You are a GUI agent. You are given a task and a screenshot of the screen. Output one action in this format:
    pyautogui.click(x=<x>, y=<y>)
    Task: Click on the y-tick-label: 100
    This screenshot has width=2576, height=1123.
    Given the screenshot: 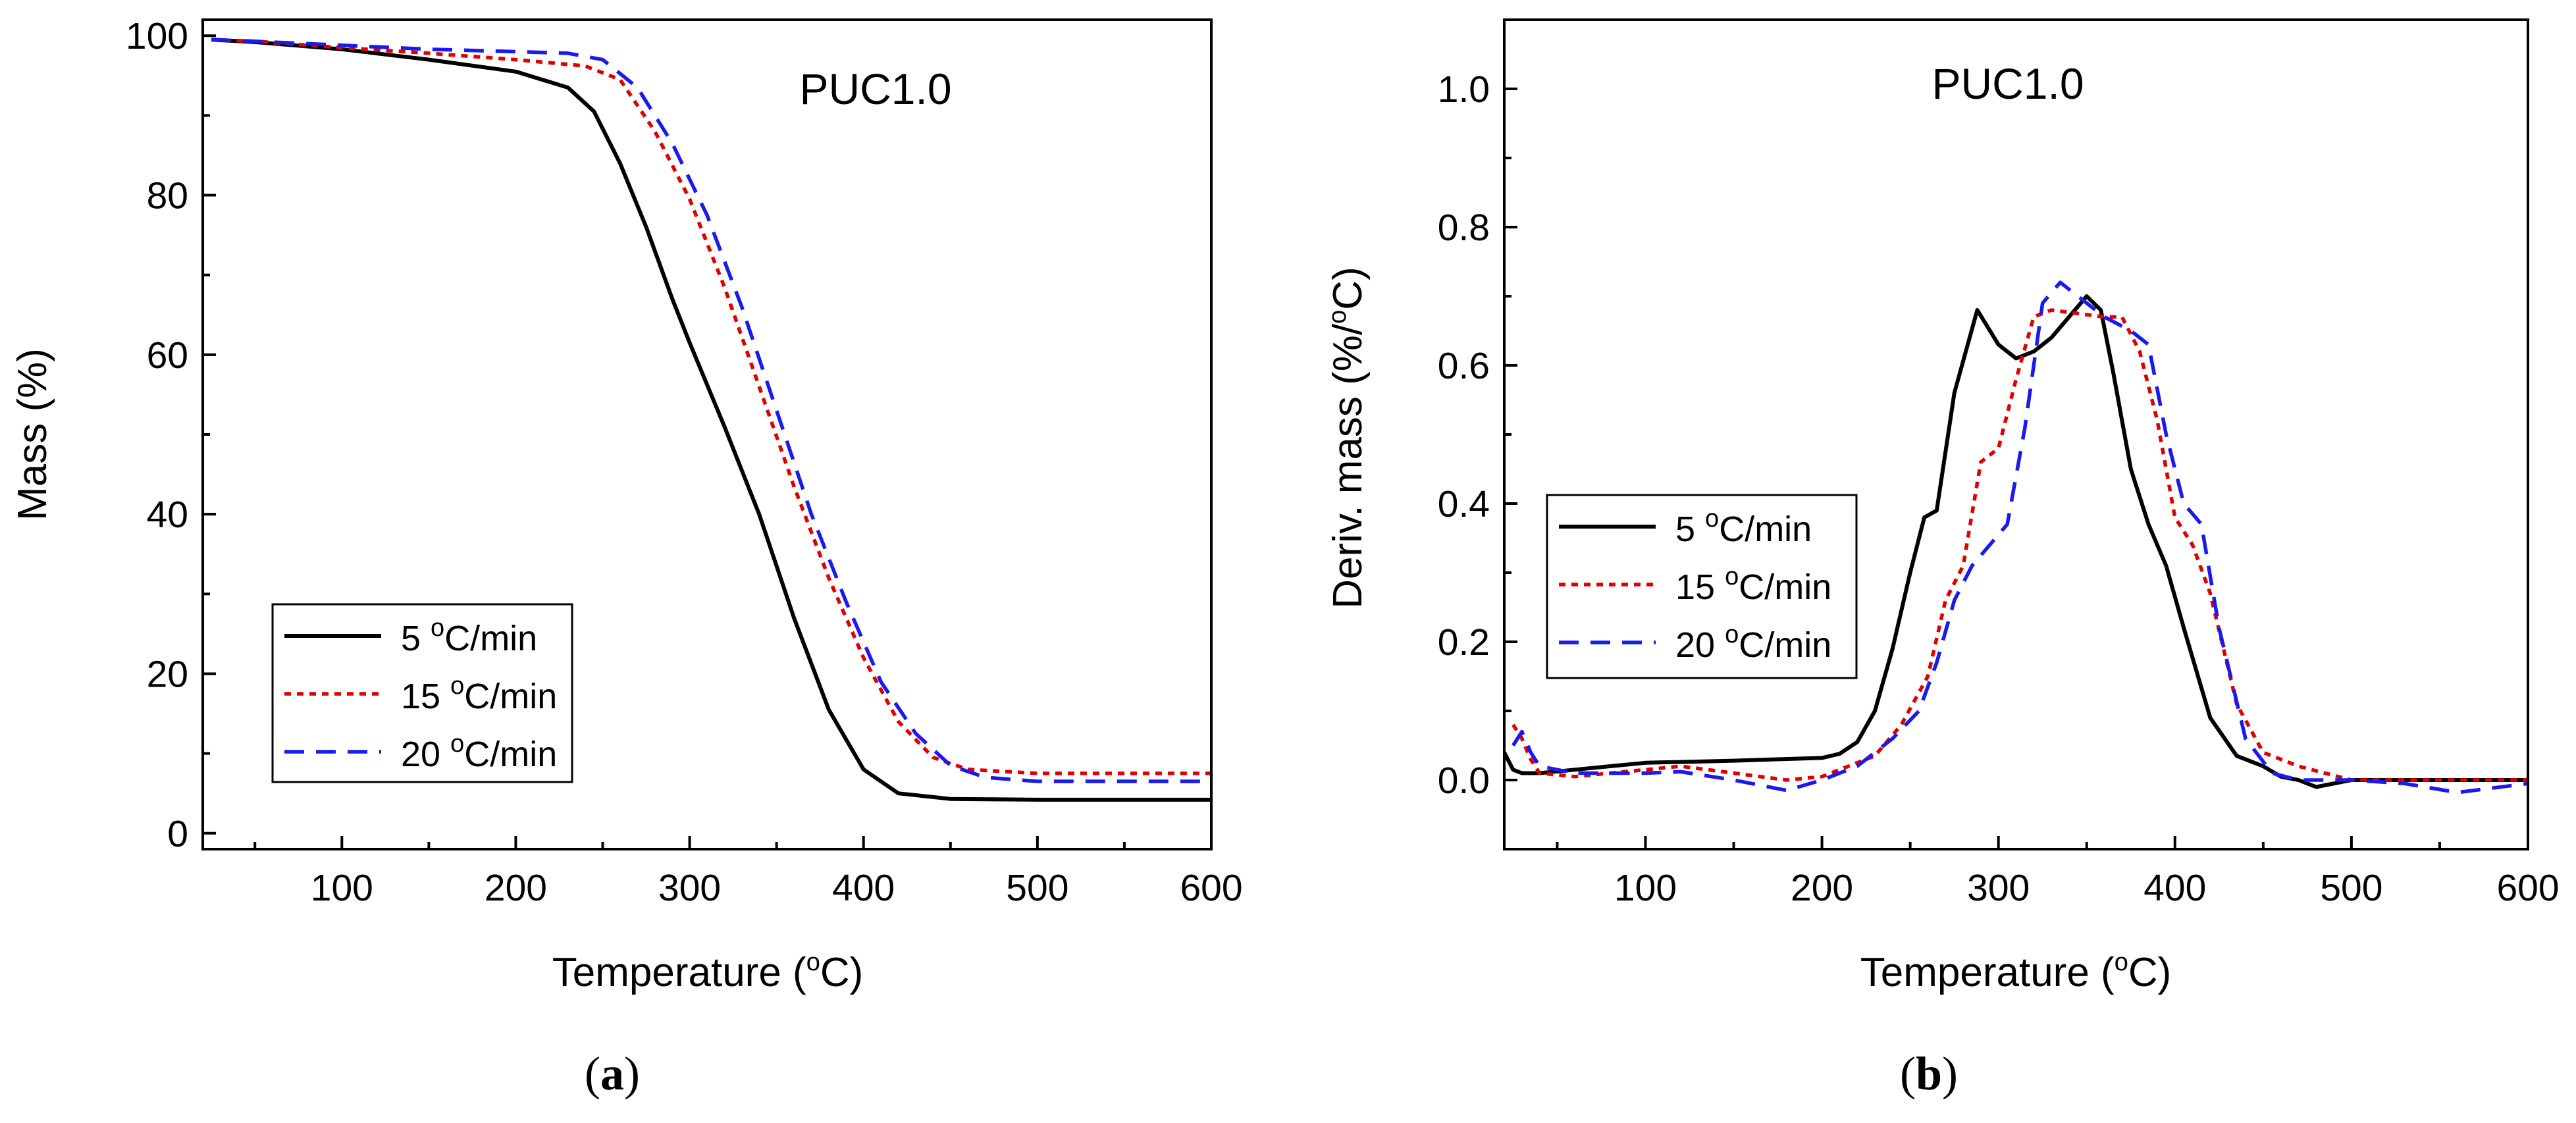 What is the action you would take?
    pyautogui.click(x=157, y=36)
    